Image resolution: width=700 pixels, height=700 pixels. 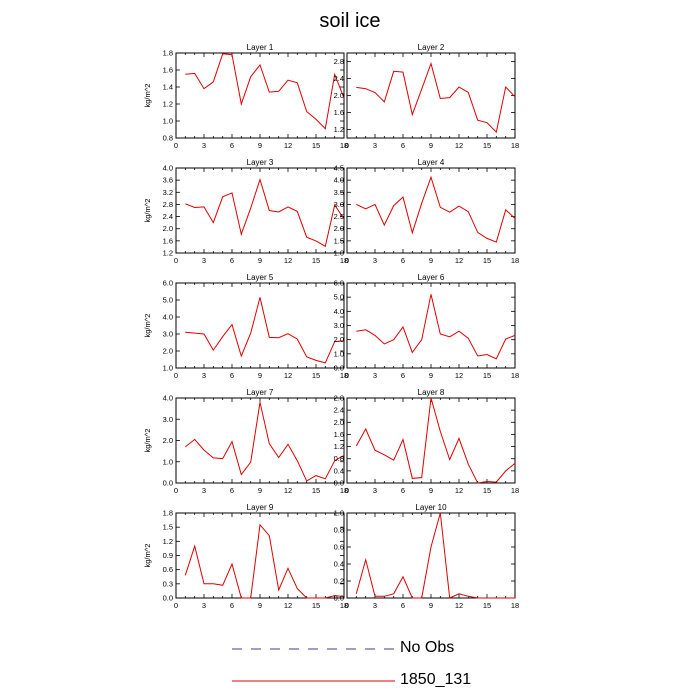 What do you see at coordinates (350, 21) in the screenshot?
I see `figure-title: soil ice` at bounding box center [350, 21].